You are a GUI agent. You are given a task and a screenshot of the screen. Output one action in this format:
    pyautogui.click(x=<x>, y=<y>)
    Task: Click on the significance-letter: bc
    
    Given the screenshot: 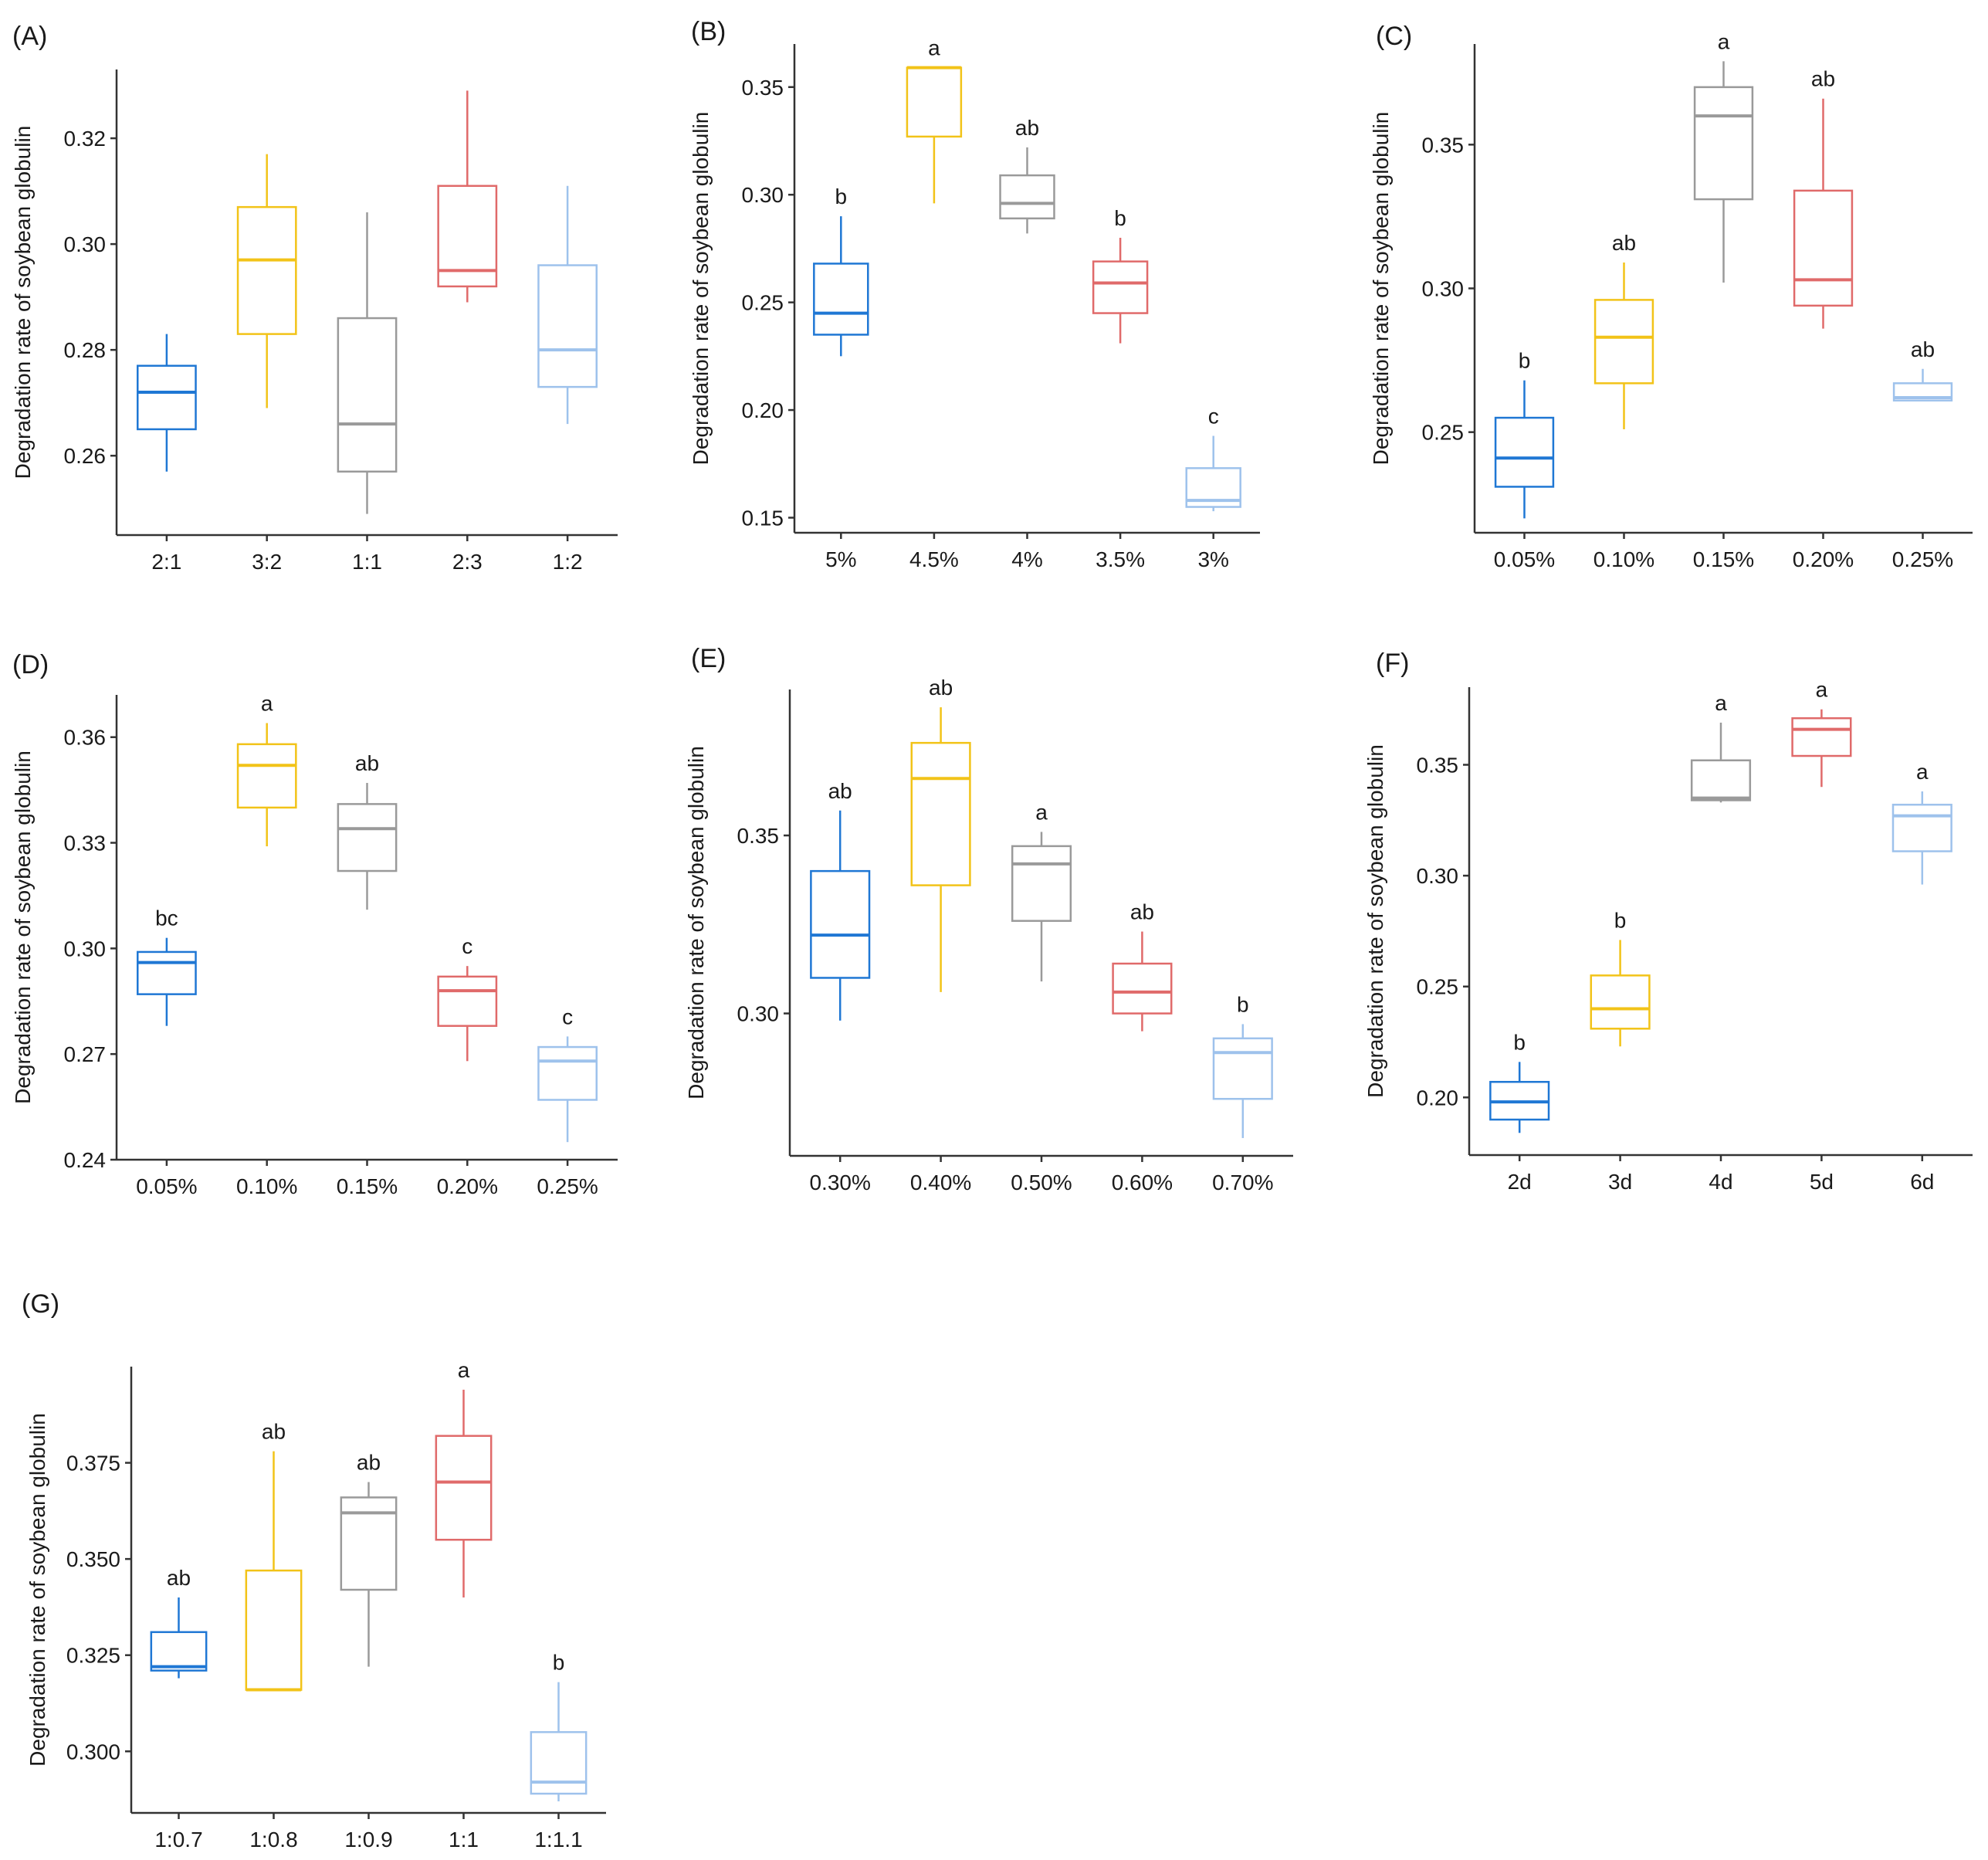 What is the action you would take?
    pyautogui.click(x=166, y=918)
    